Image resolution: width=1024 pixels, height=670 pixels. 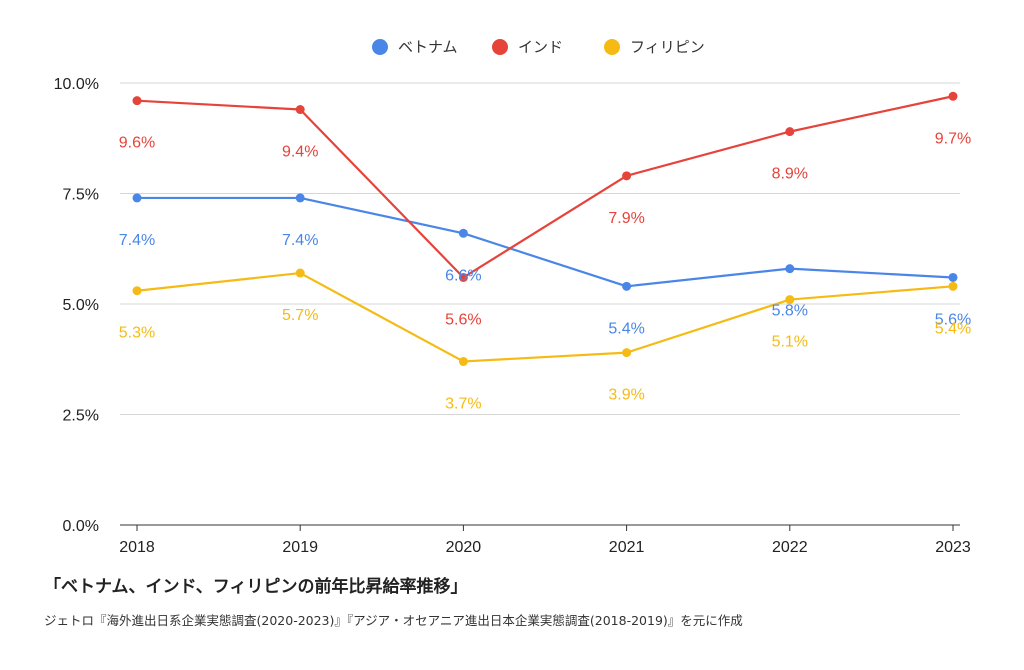 I want to click on data-label: 3.7%, so click(x=463, y=403).